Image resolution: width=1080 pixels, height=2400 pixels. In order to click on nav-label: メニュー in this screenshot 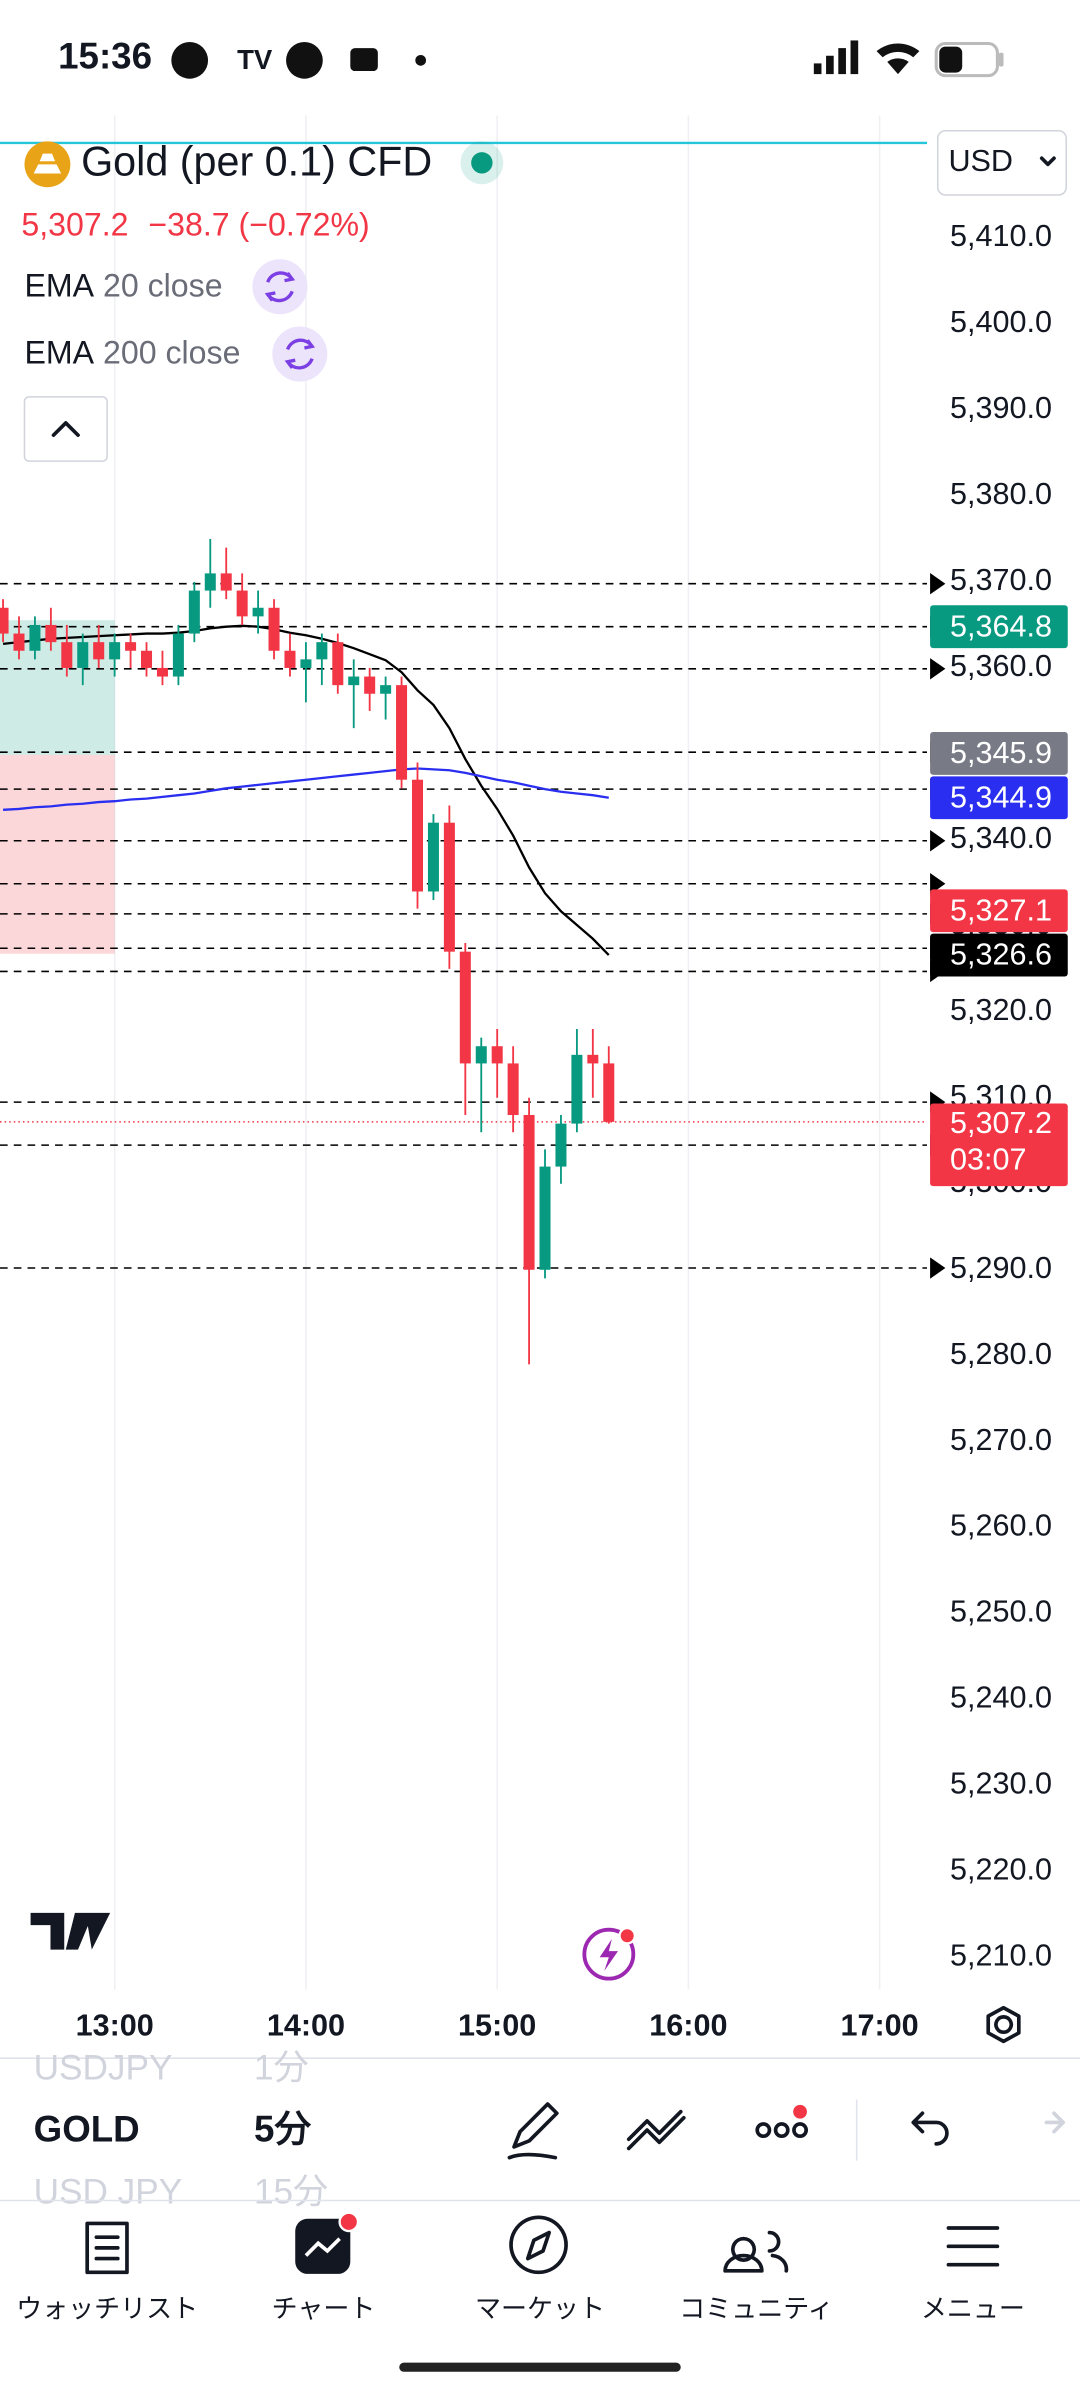, I will do `click(973, 2308)`.